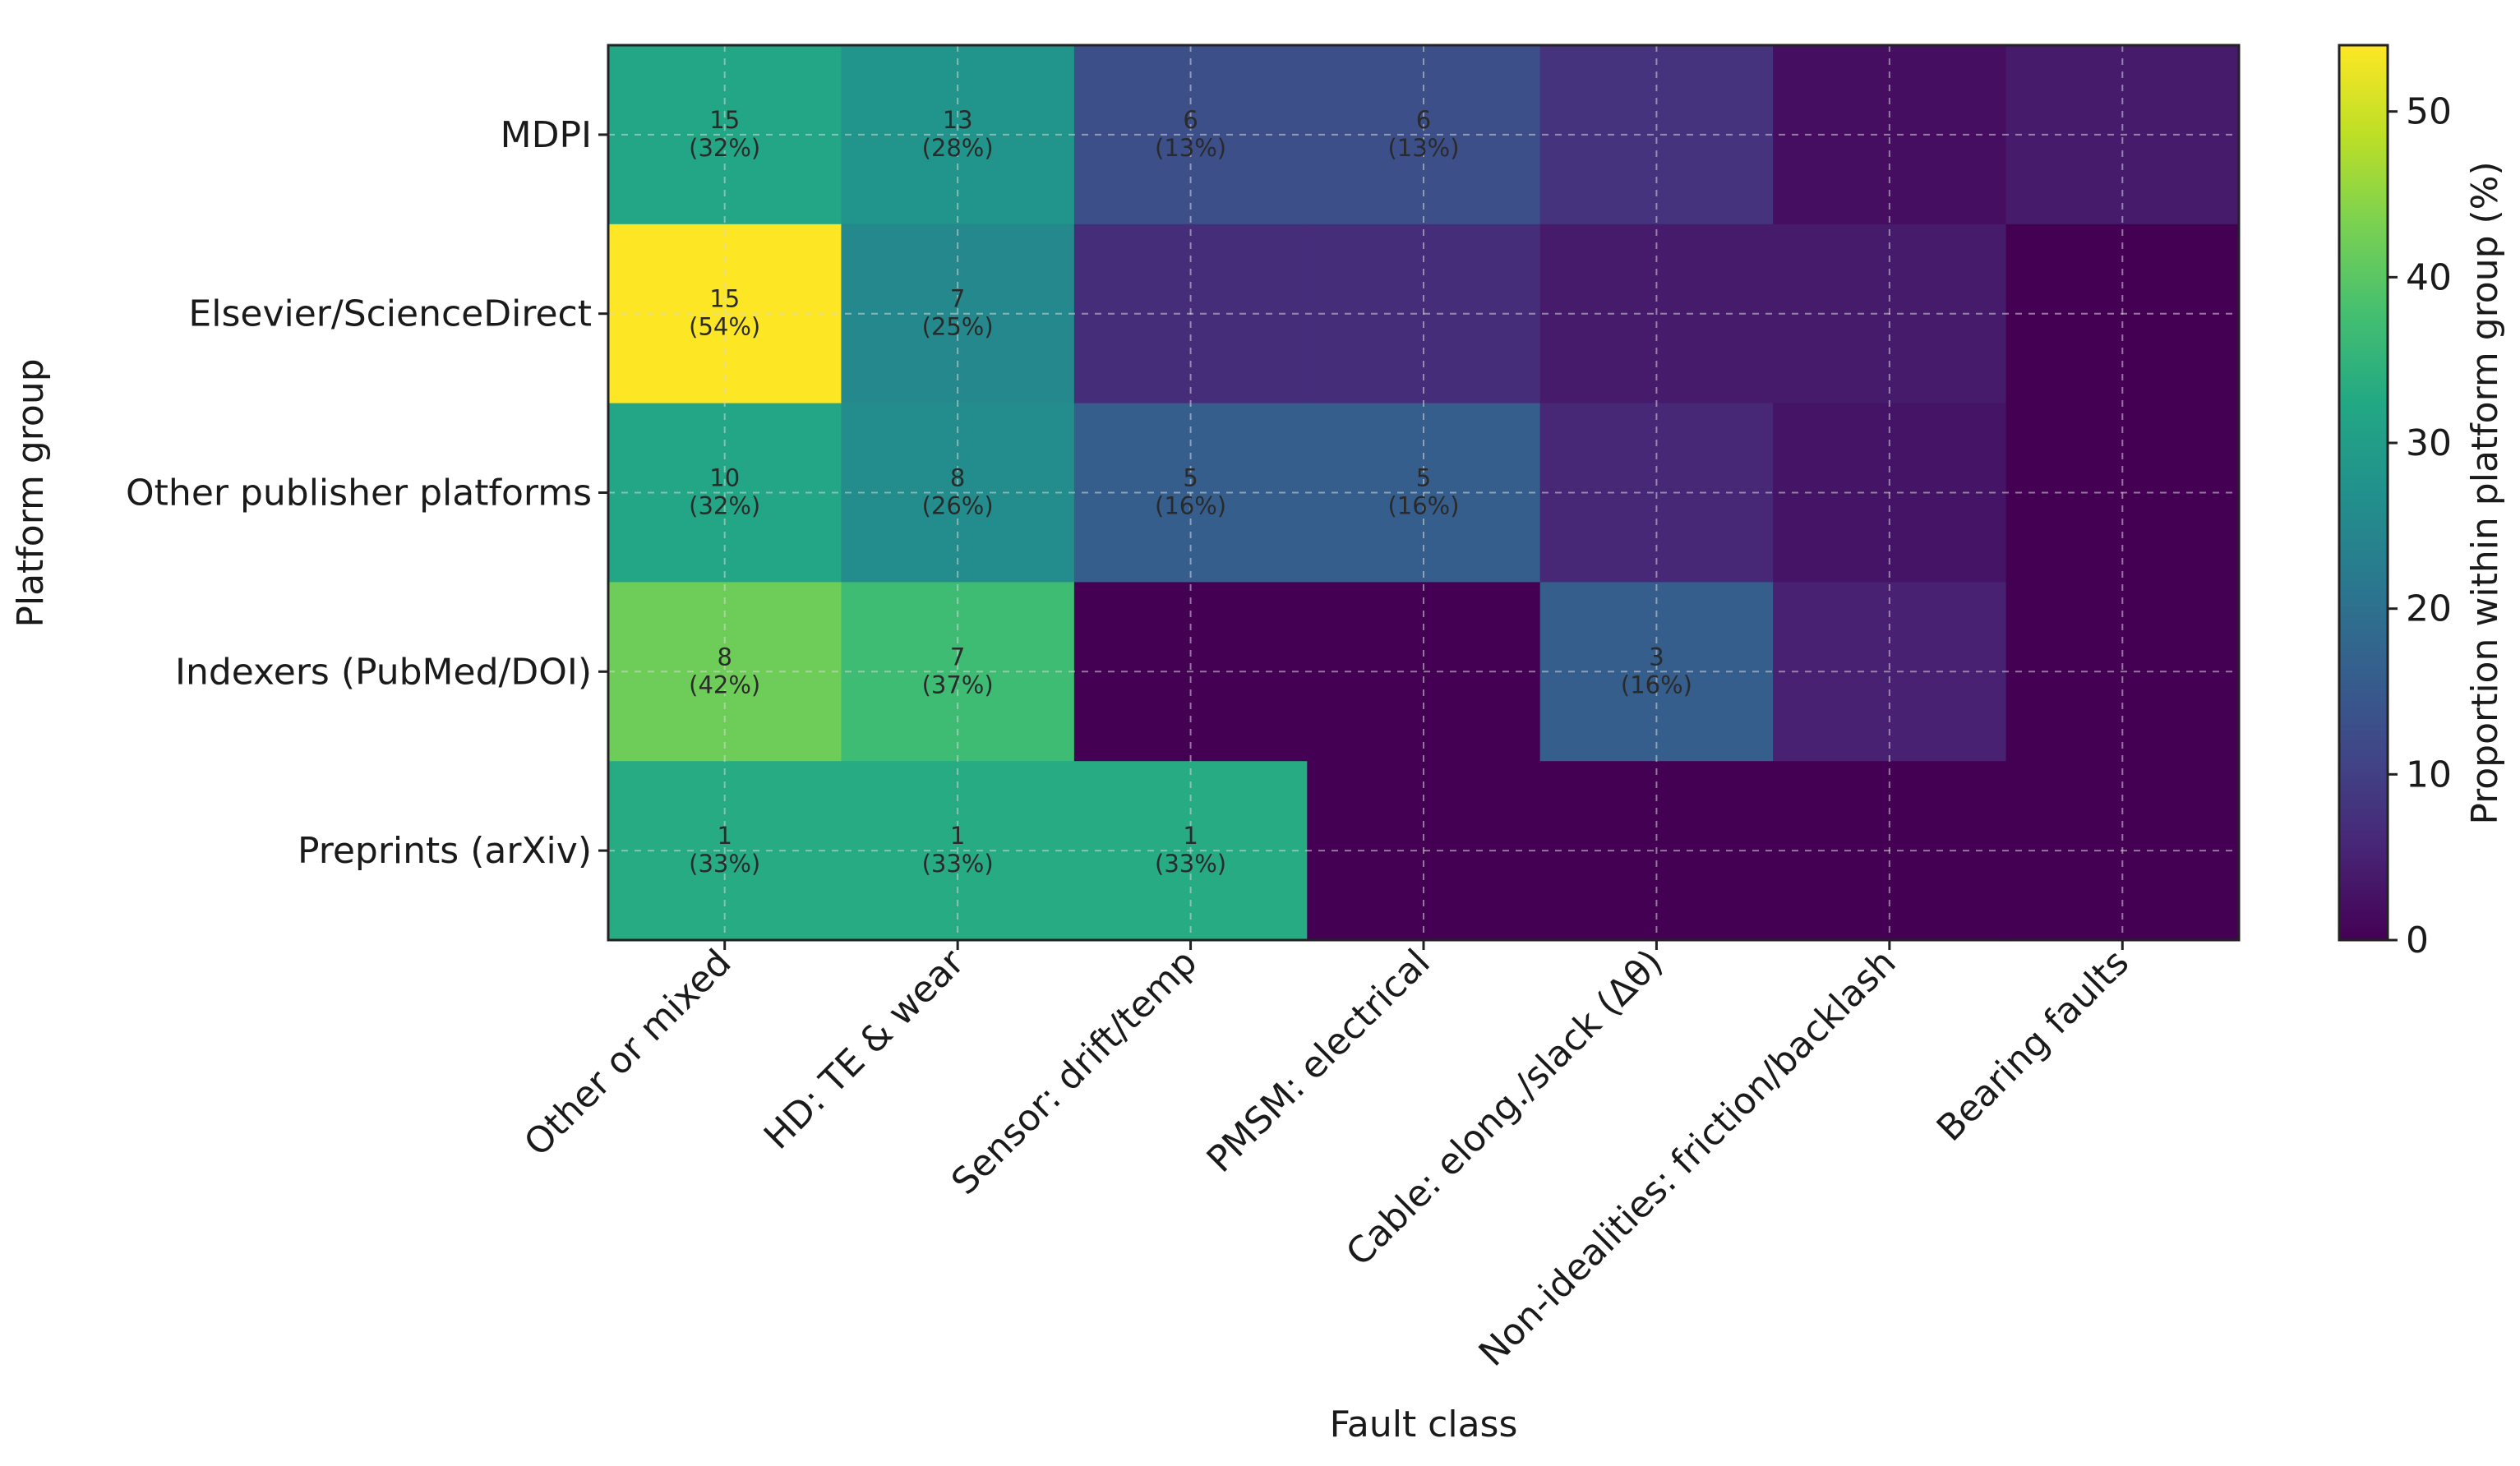 The width and height of the screenshot is (2520, 1466). What do you see at coordinates (546, 135) in the screenshot?
I see `y-tick-label: MDPI` at bounding box center [546, 135].